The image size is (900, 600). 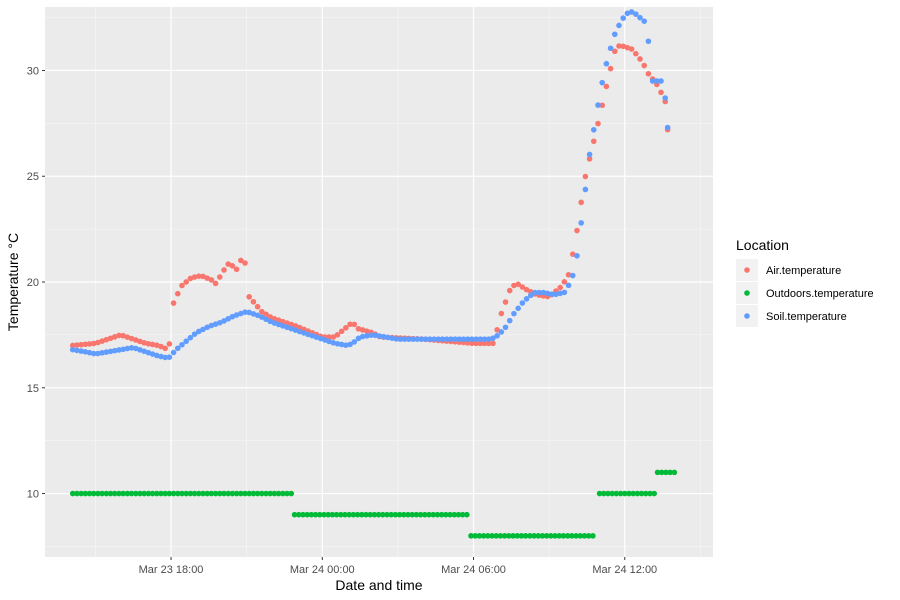 What do you see at coordinates (33, 283) in the screenshot?
I see `y-tick-label: 20` at bounding box center [33, 283].